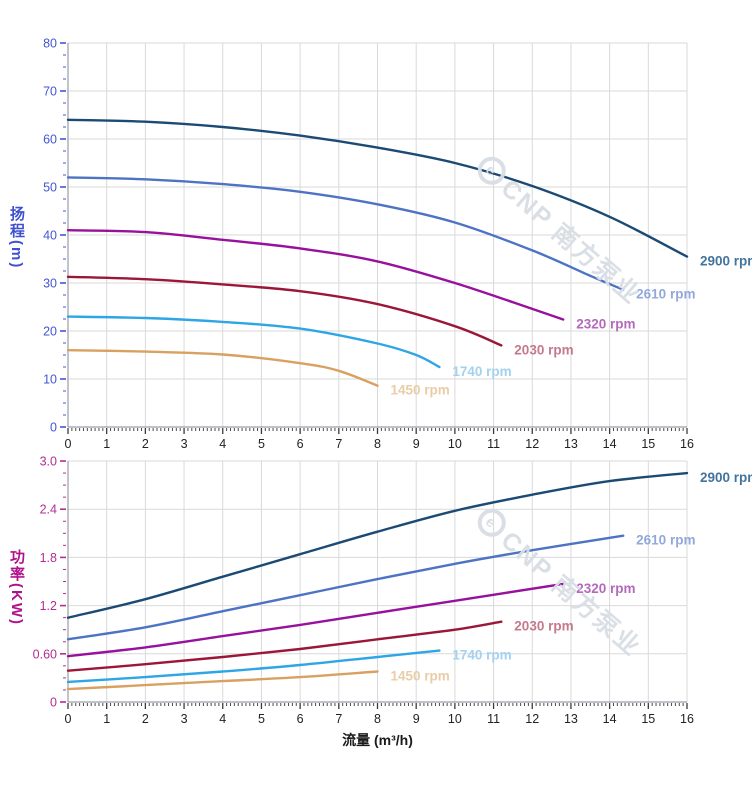  I want to click on curve-2900-rpm-head, so click(377, 188).